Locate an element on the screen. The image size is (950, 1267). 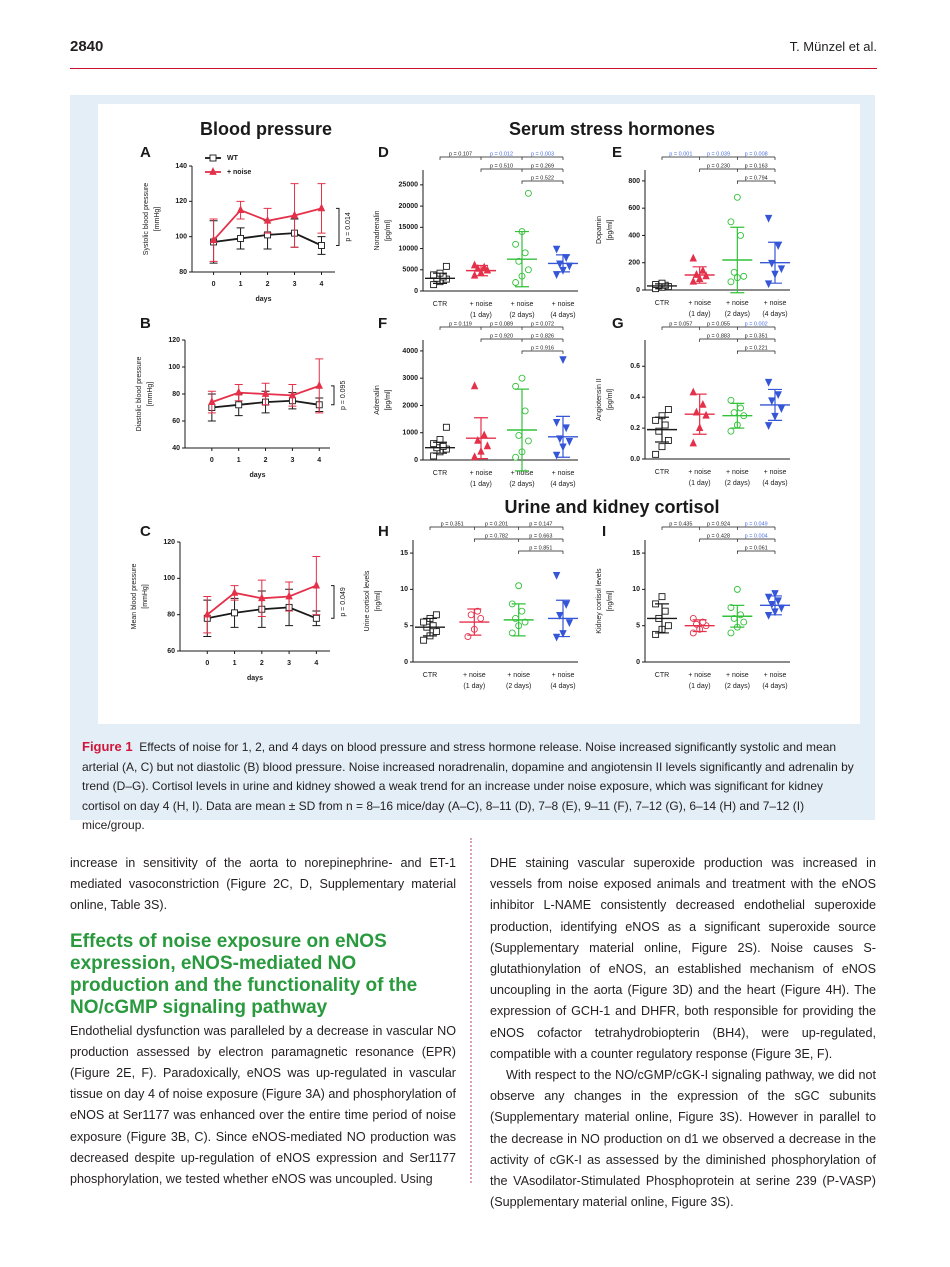
y-tick-label: 100 is located at coordinates (174, 367).